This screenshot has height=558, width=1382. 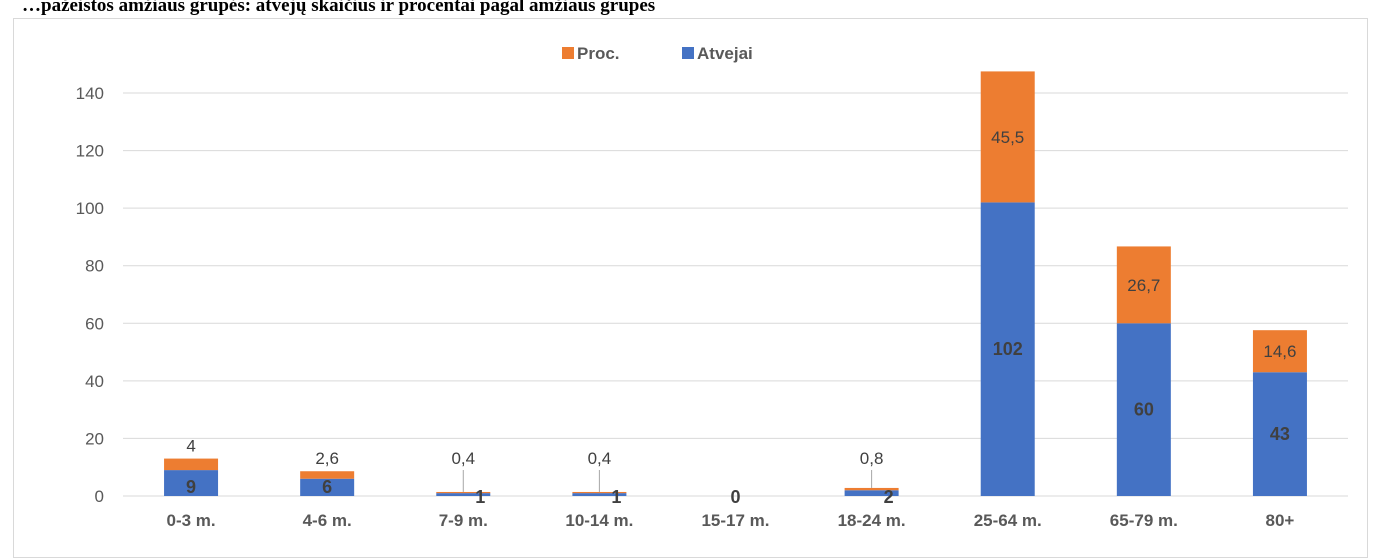 I want to click on data-label-proc: 4, so click(x=190, y=446).